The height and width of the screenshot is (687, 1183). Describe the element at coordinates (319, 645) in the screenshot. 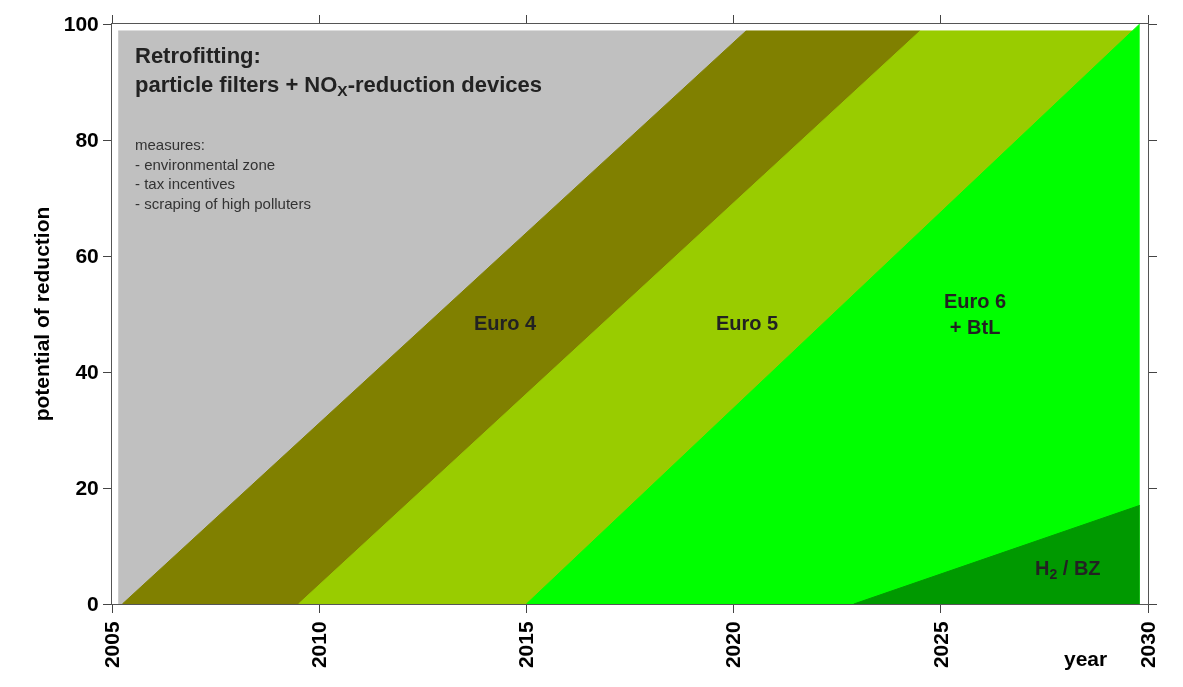

I see `x-tick-label: 2010` at that location.